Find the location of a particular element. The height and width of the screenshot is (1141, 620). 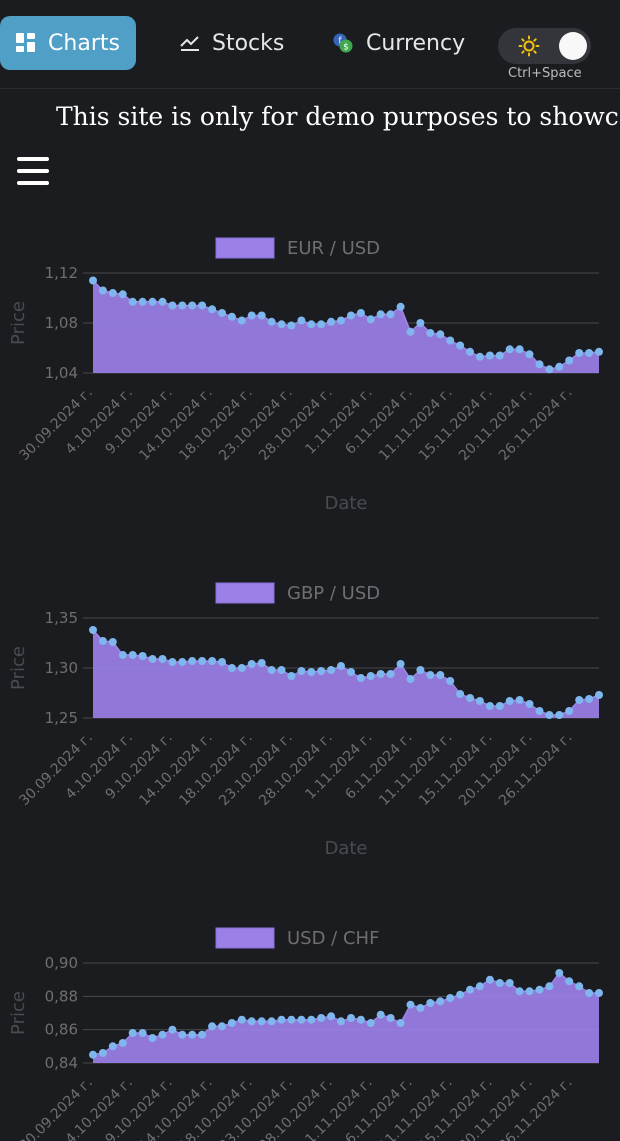

nav-charts-button: Charts is located at coordinates (68, 43).